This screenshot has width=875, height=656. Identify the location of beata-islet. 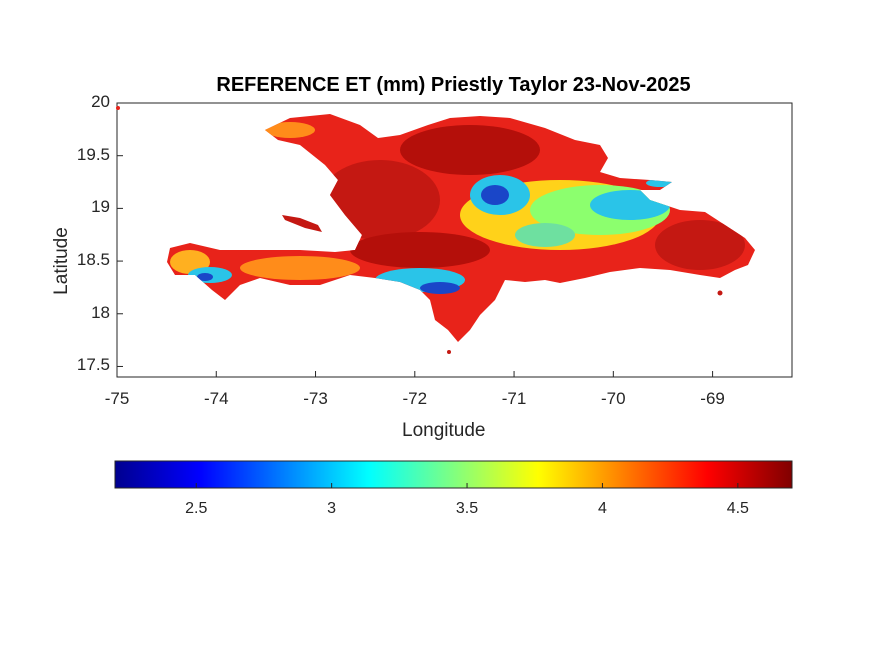
(449, 352).